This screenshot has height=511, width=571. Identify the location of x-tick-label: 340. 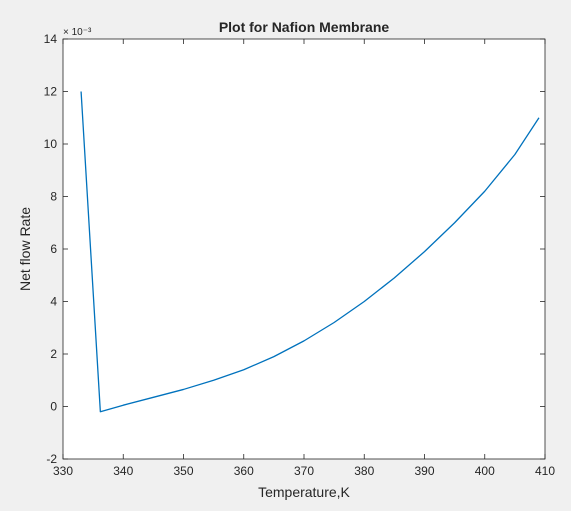
(123, 471).